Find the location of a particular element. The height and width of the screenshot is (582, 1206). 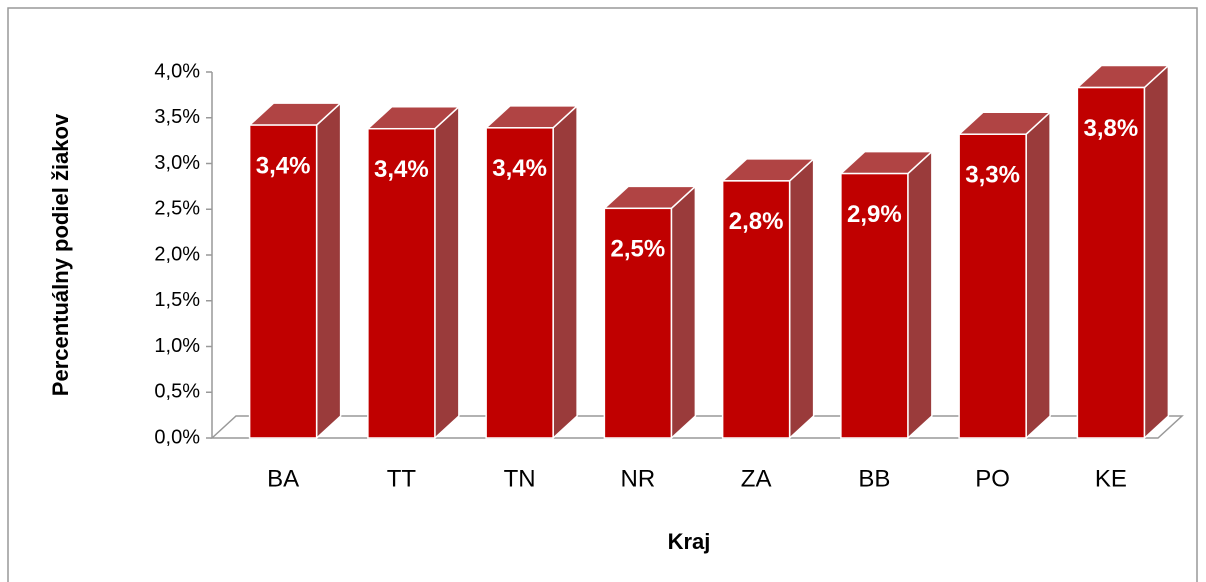

x-axis-title: Kraj is located at coordinates (689, 541).